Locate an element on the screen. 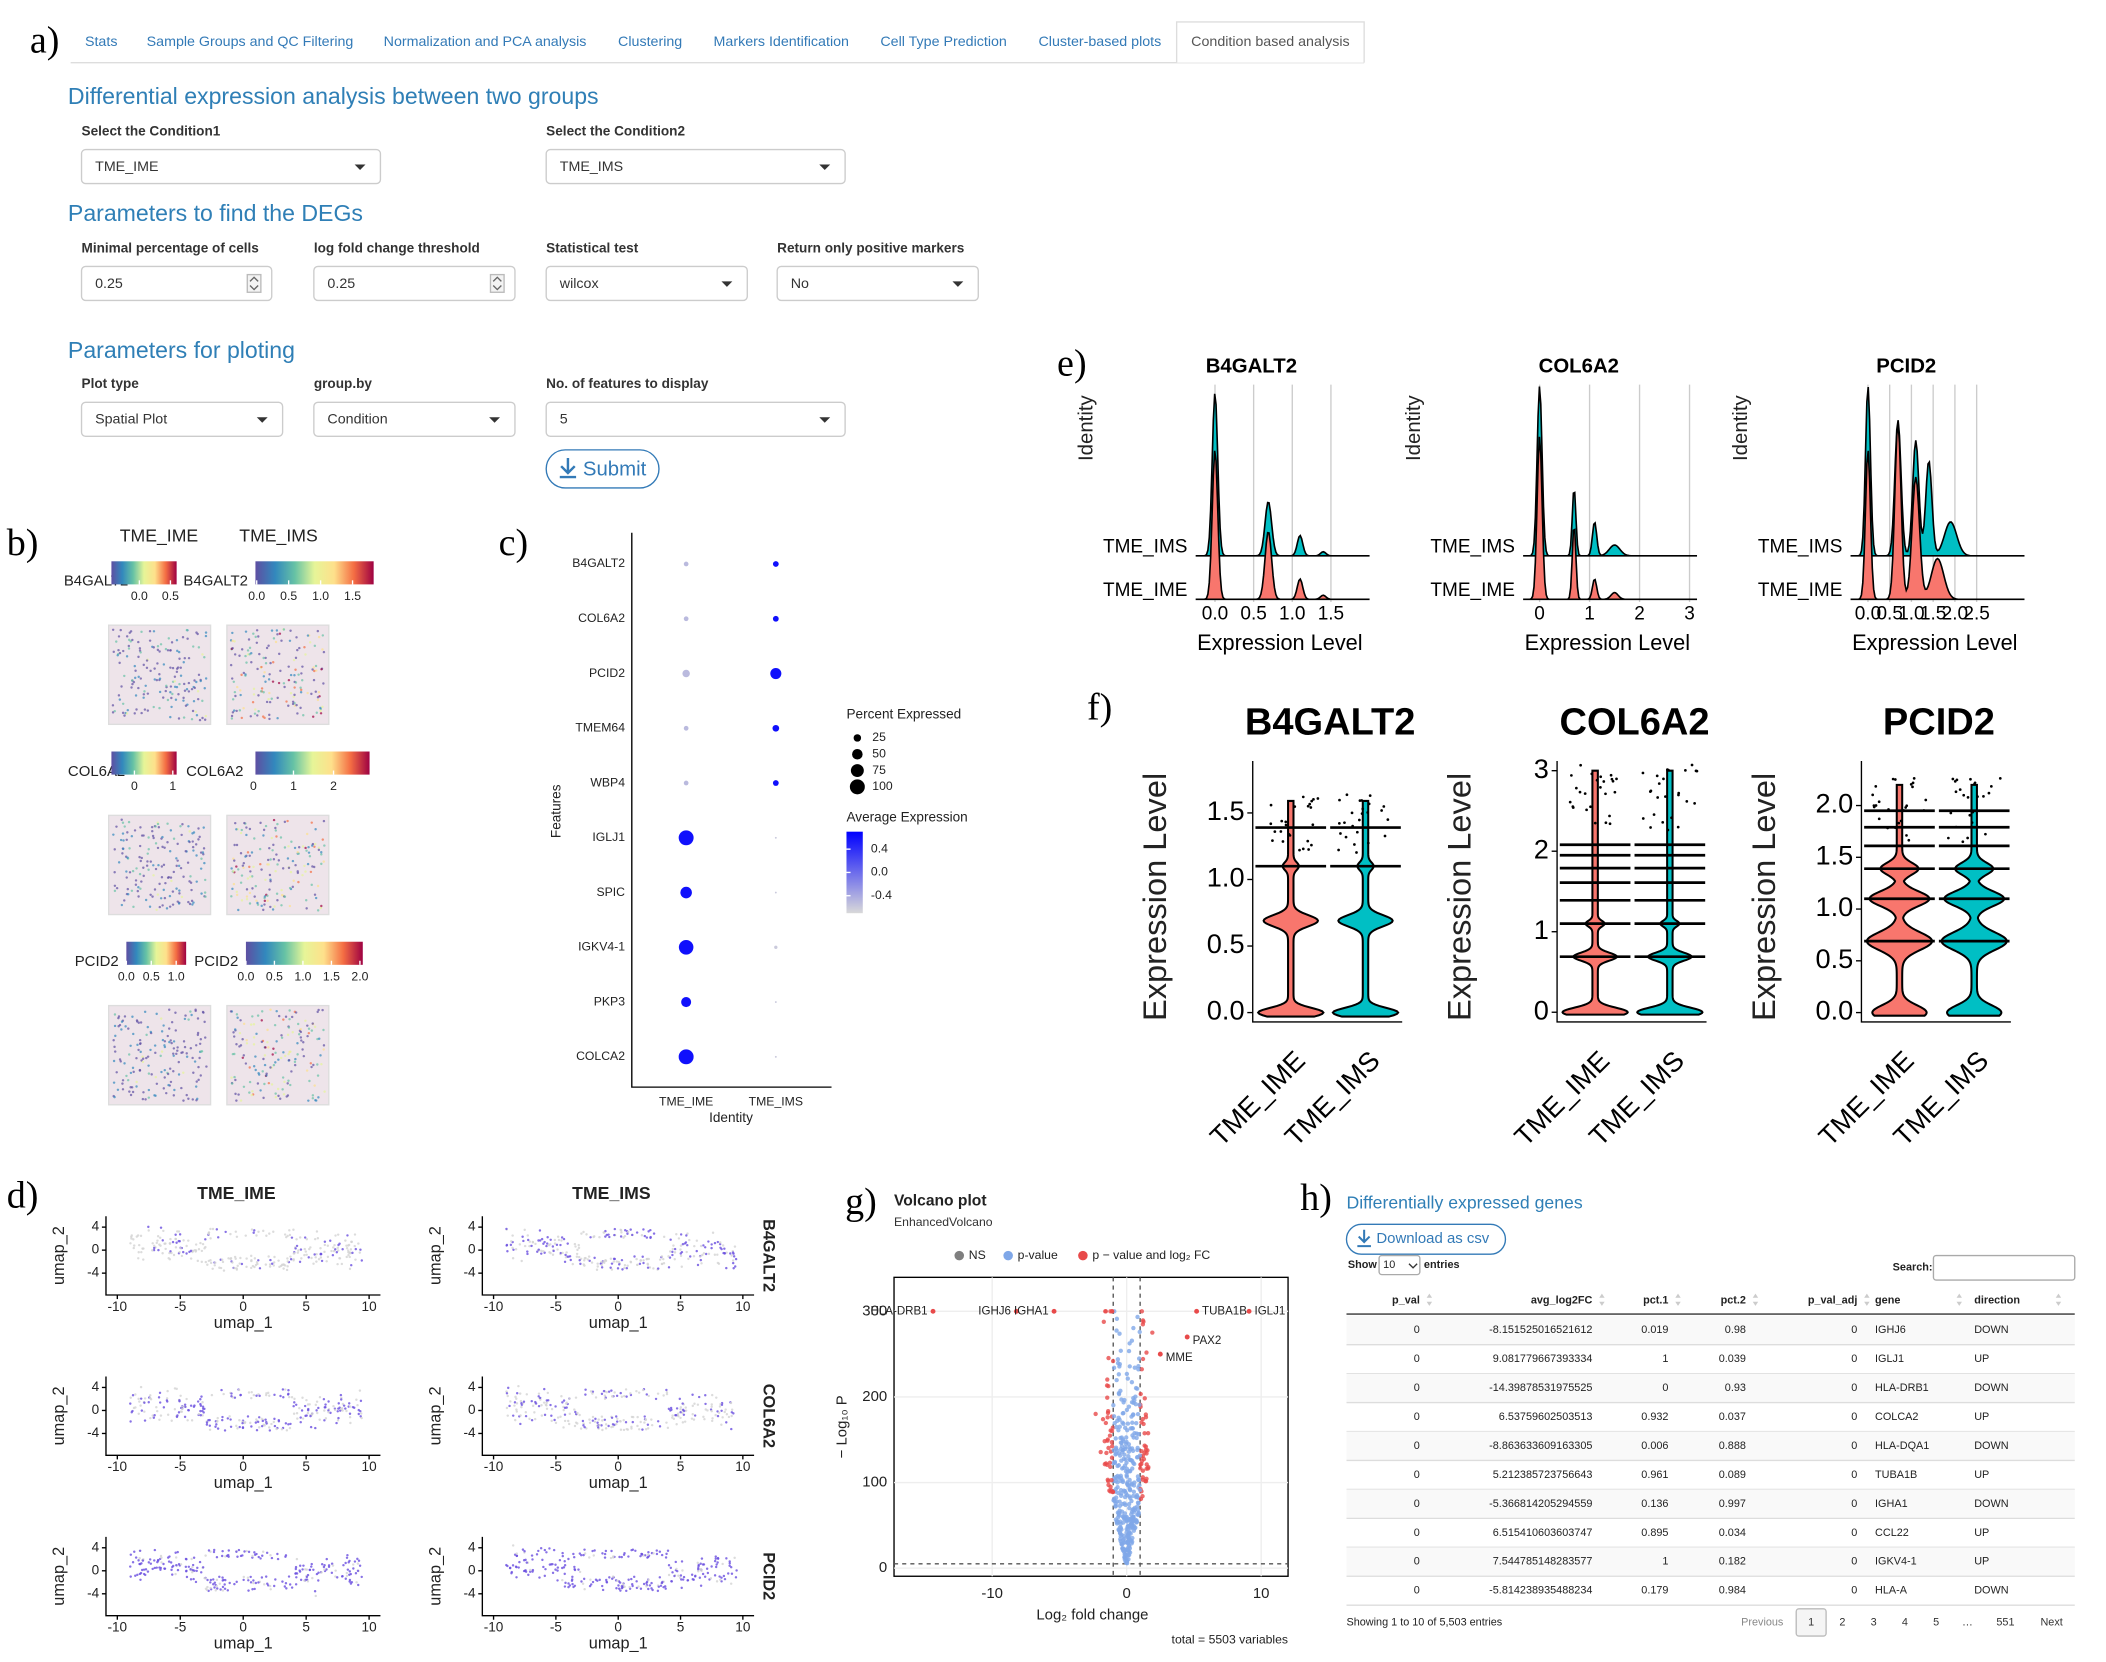 The image size is (2106, 1662). page-link: 551 is located at coordinates (2005, 1622).